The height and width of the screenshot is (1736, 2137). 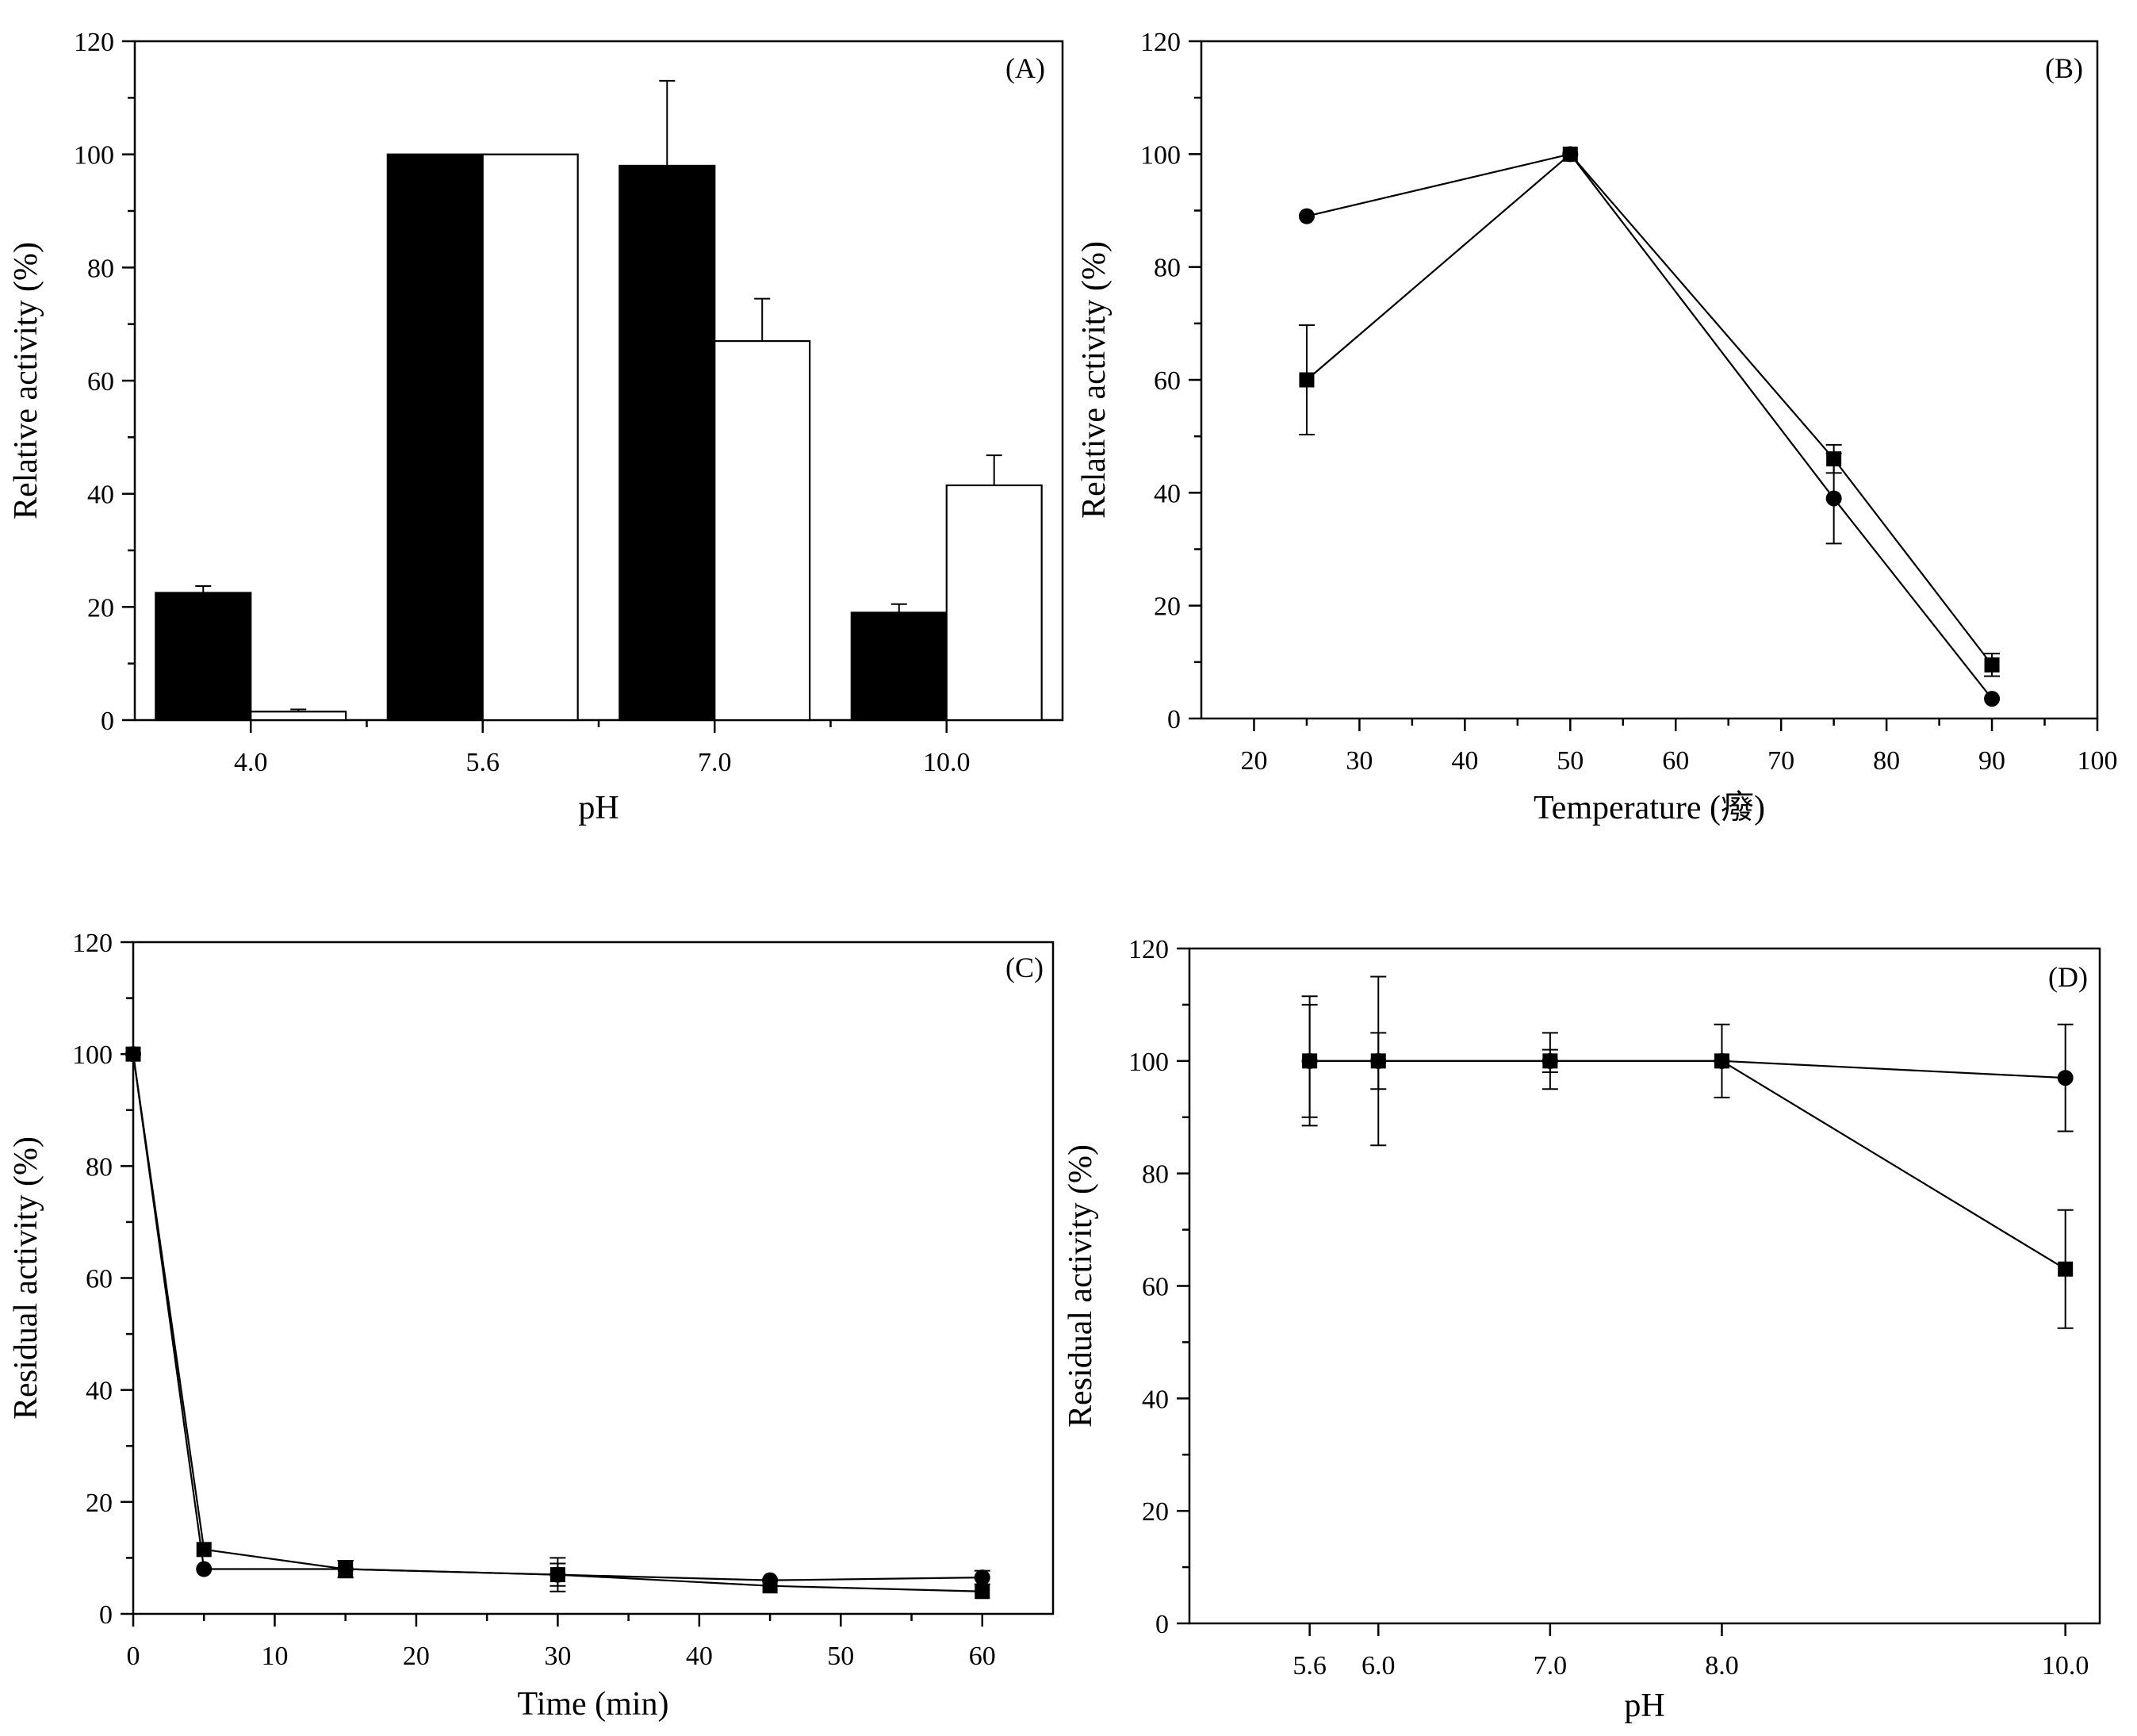 What do you see at coordinates (1780, 761) in the screenshot?
I see `x-tick-label: 70` at bounding box center [1780, 761].